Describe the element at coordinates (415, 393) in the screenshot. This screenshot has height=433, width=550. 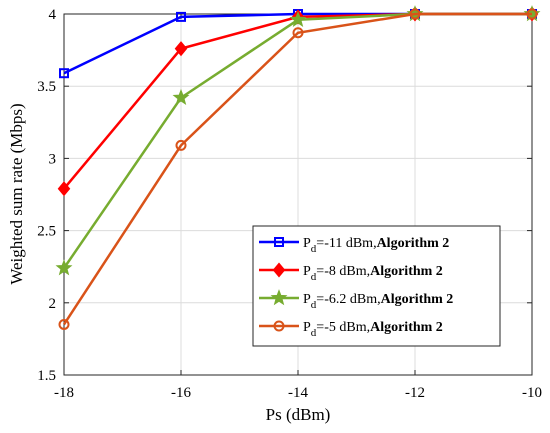
I see `x-tick-label: -12` at that location.